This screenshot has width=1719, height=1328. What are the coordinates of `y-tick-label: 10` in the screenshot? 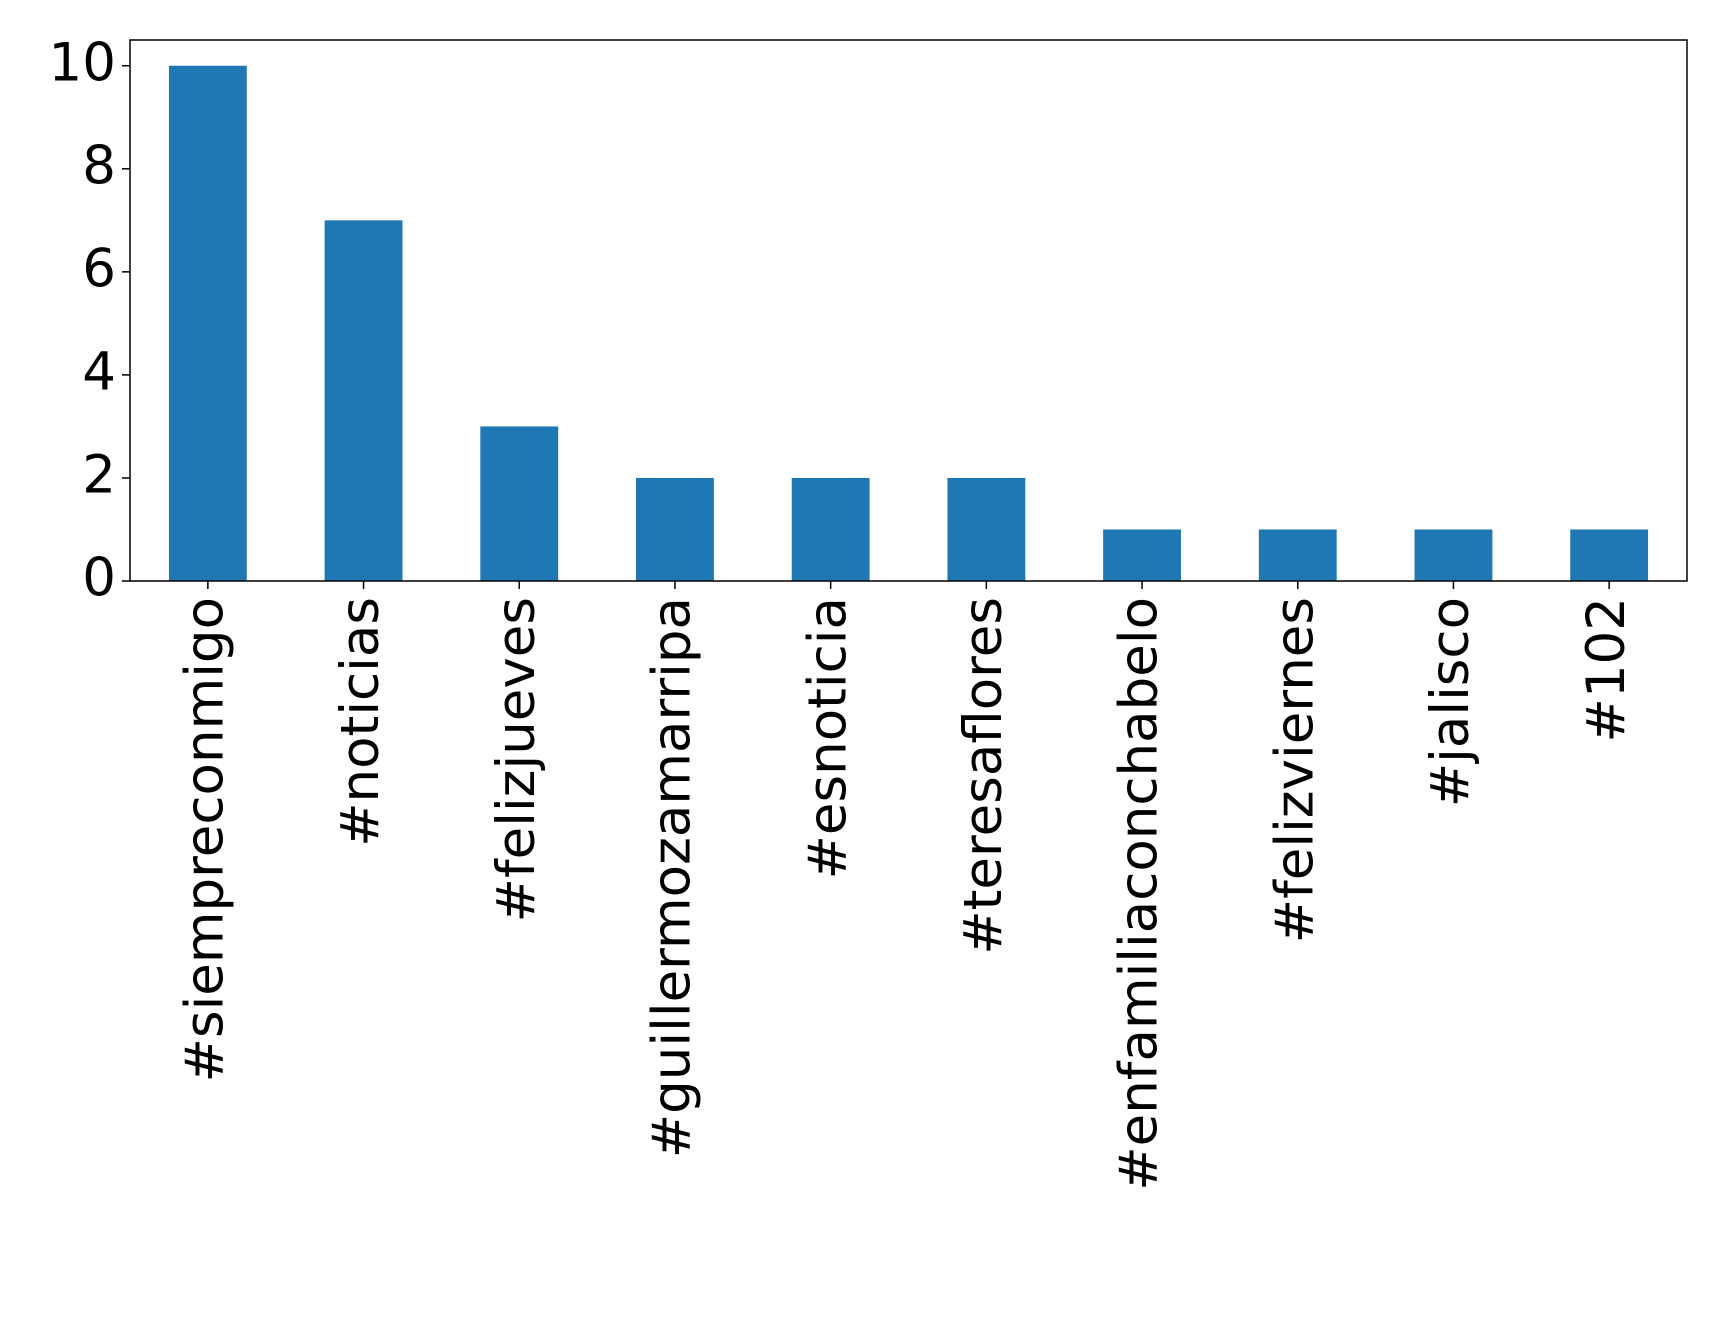 It's located at (82, 62).